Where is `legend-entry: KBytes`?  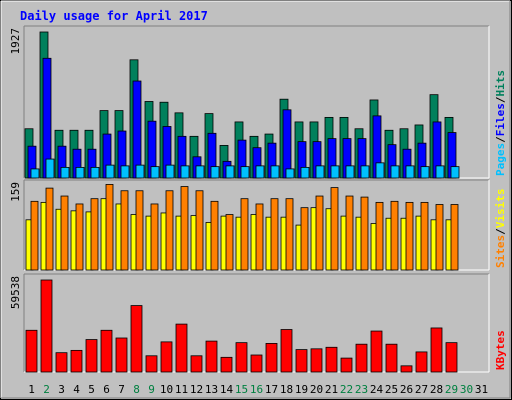
legend-entry: KBytes is located at coordinates (500, 350).